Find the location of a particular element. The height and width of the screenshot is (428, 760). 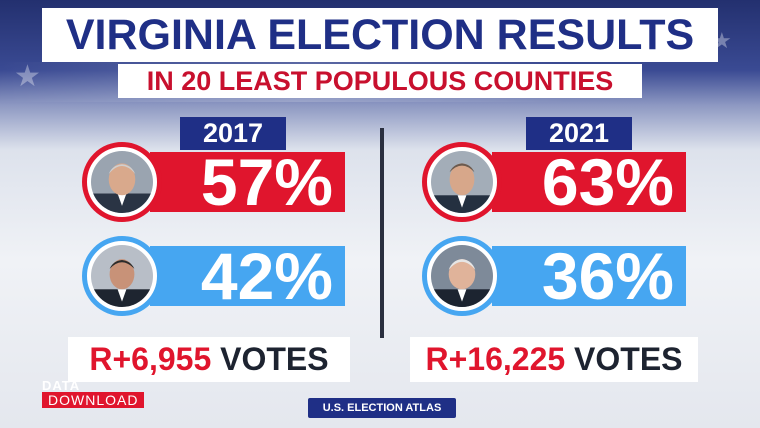

democrat-percent-2017: 42% is located at coordinates (266, 276).